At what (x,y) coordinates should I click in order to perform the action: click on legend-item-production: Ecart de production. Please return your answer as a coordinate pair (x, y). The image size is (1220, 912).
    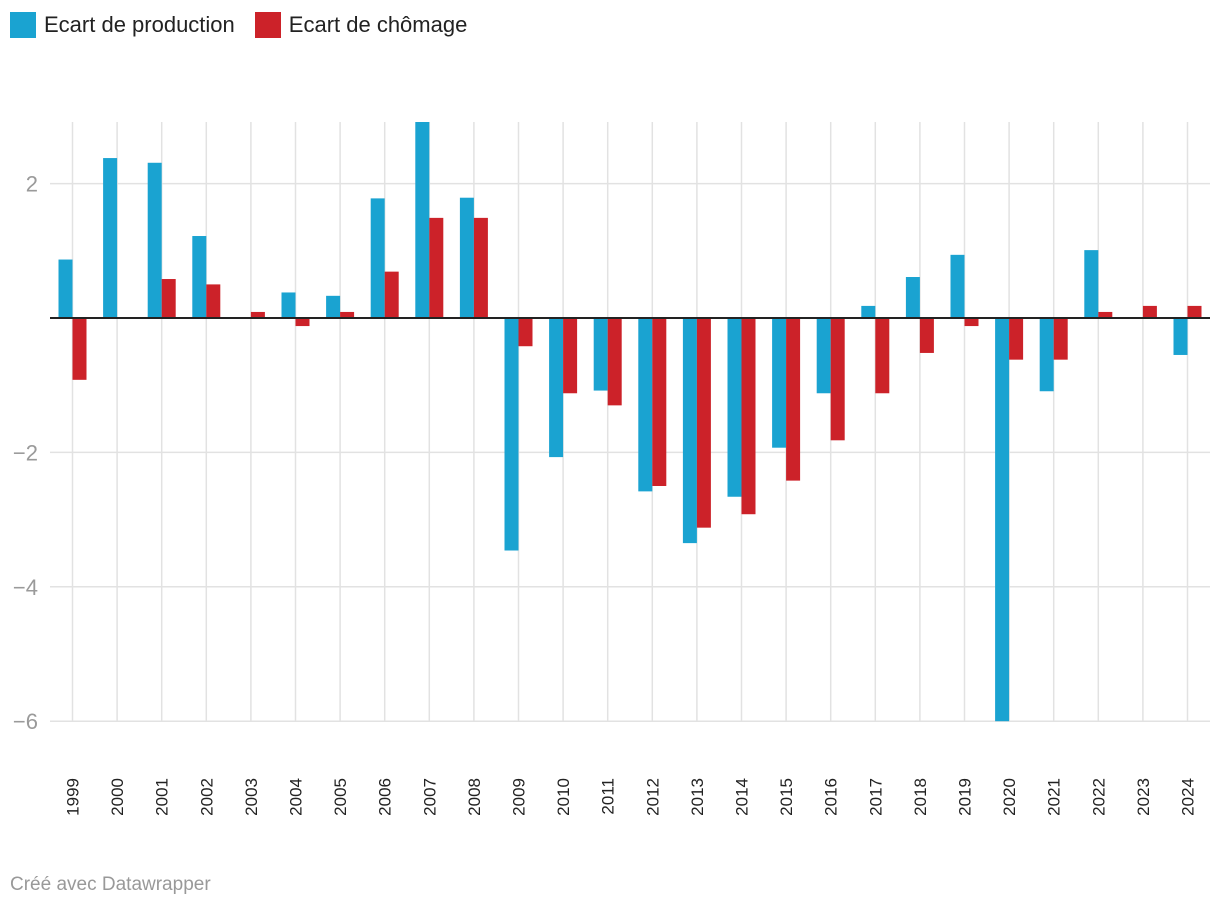
    Looking at the image, I should click on (122, 25).